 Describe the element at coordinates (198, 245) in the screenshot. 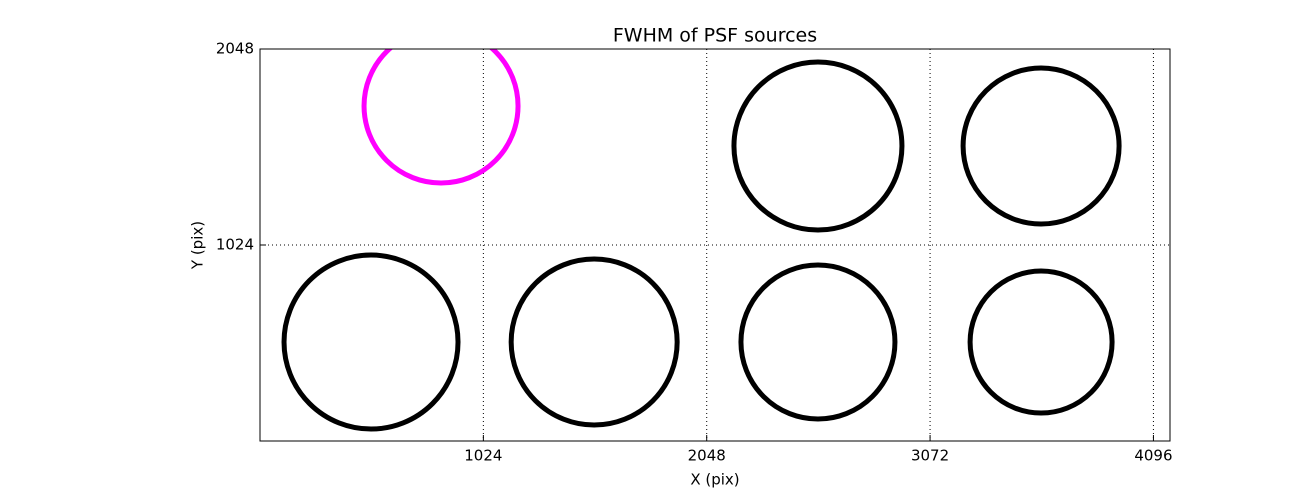

I see `y-axis-label: Y (pix)` at that location.